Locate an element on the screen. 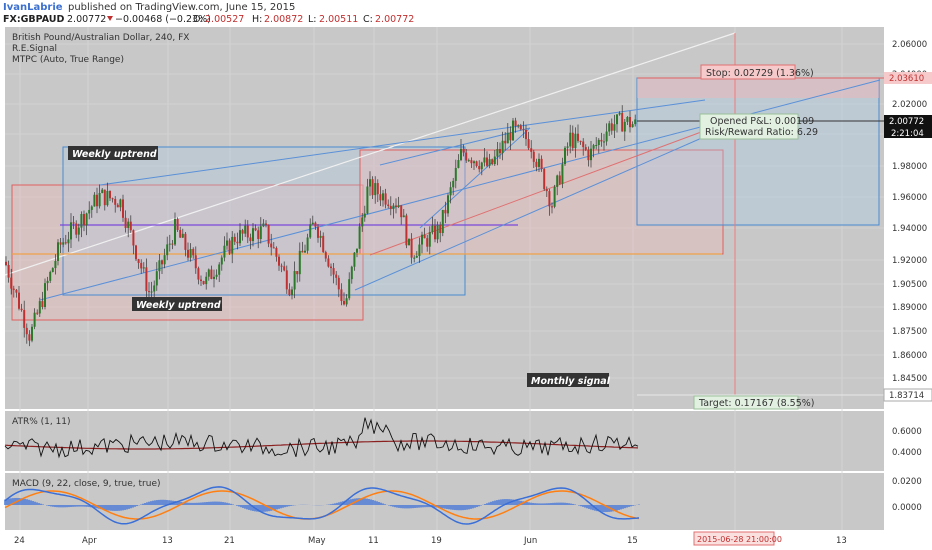 The height and width of the screenshot is (550, 932). author-name: IvanLabrie is located at coordinates (33, 7).